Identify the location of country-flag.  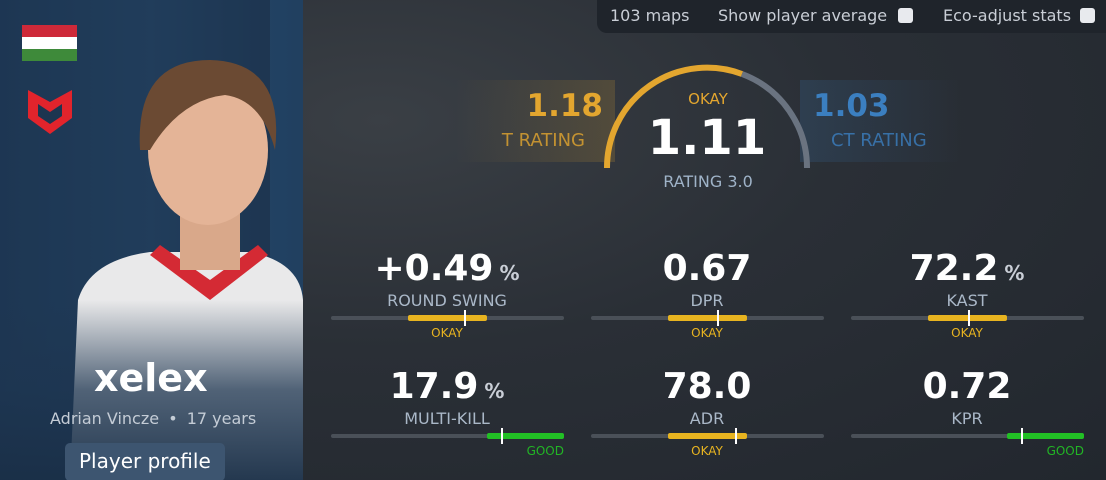
(49, 43).